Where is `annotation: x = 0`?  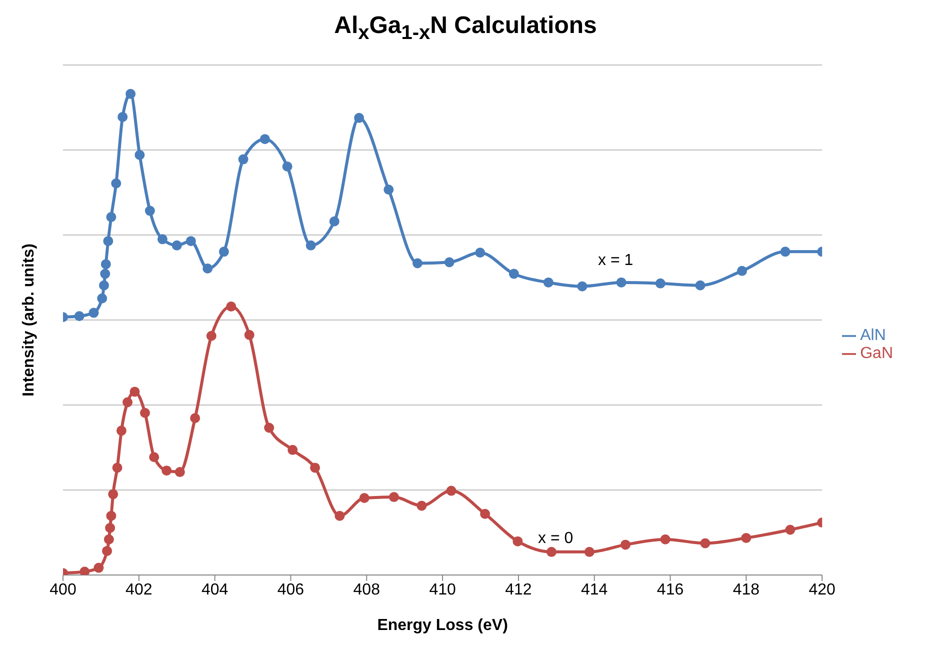
annotation: x = 0 is located at coordinates (556, 539).